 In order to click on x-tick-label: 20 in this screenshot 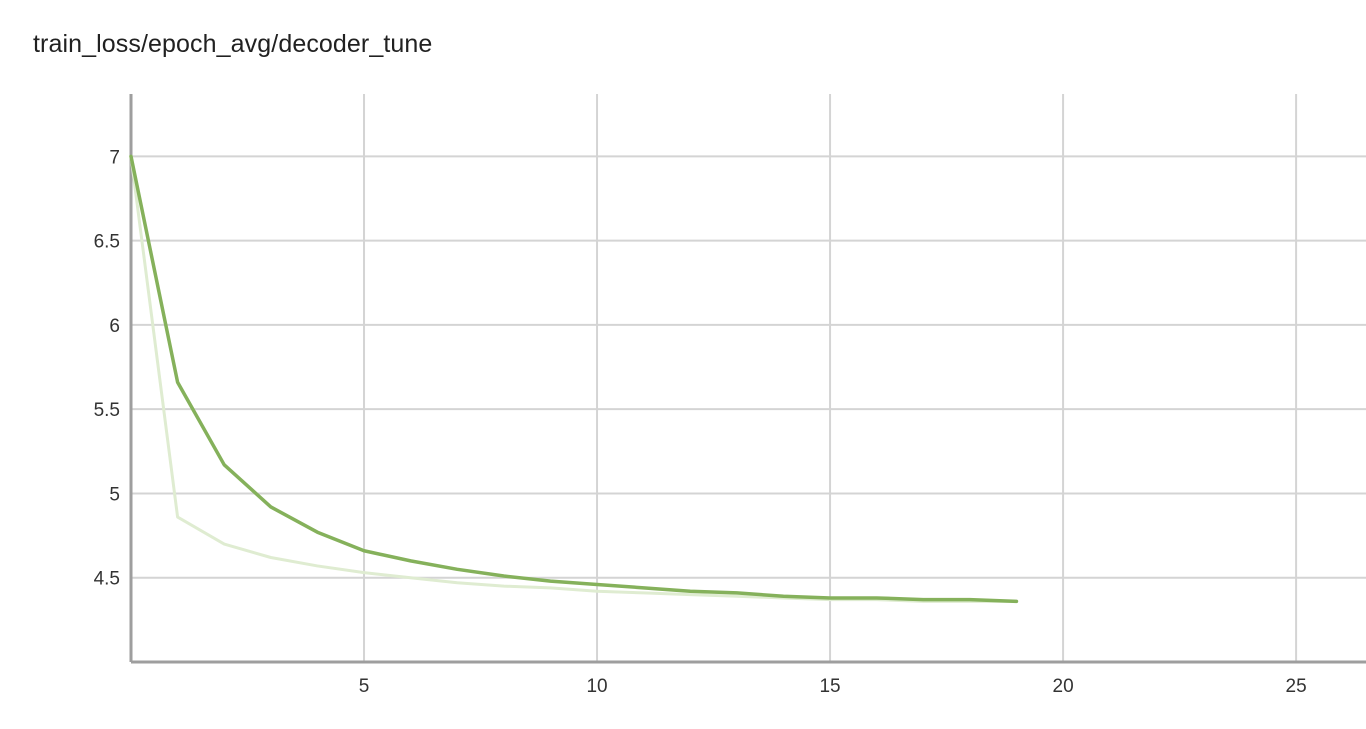, I will do `click(1063, 686)`.